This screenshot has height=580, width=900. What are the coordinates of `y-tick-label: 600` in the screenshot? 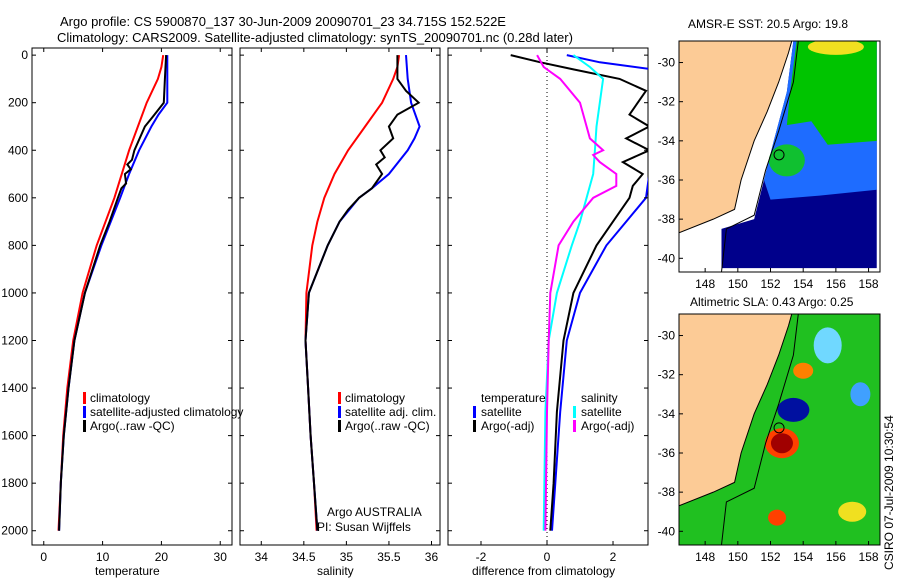 It's located at (18, 198).